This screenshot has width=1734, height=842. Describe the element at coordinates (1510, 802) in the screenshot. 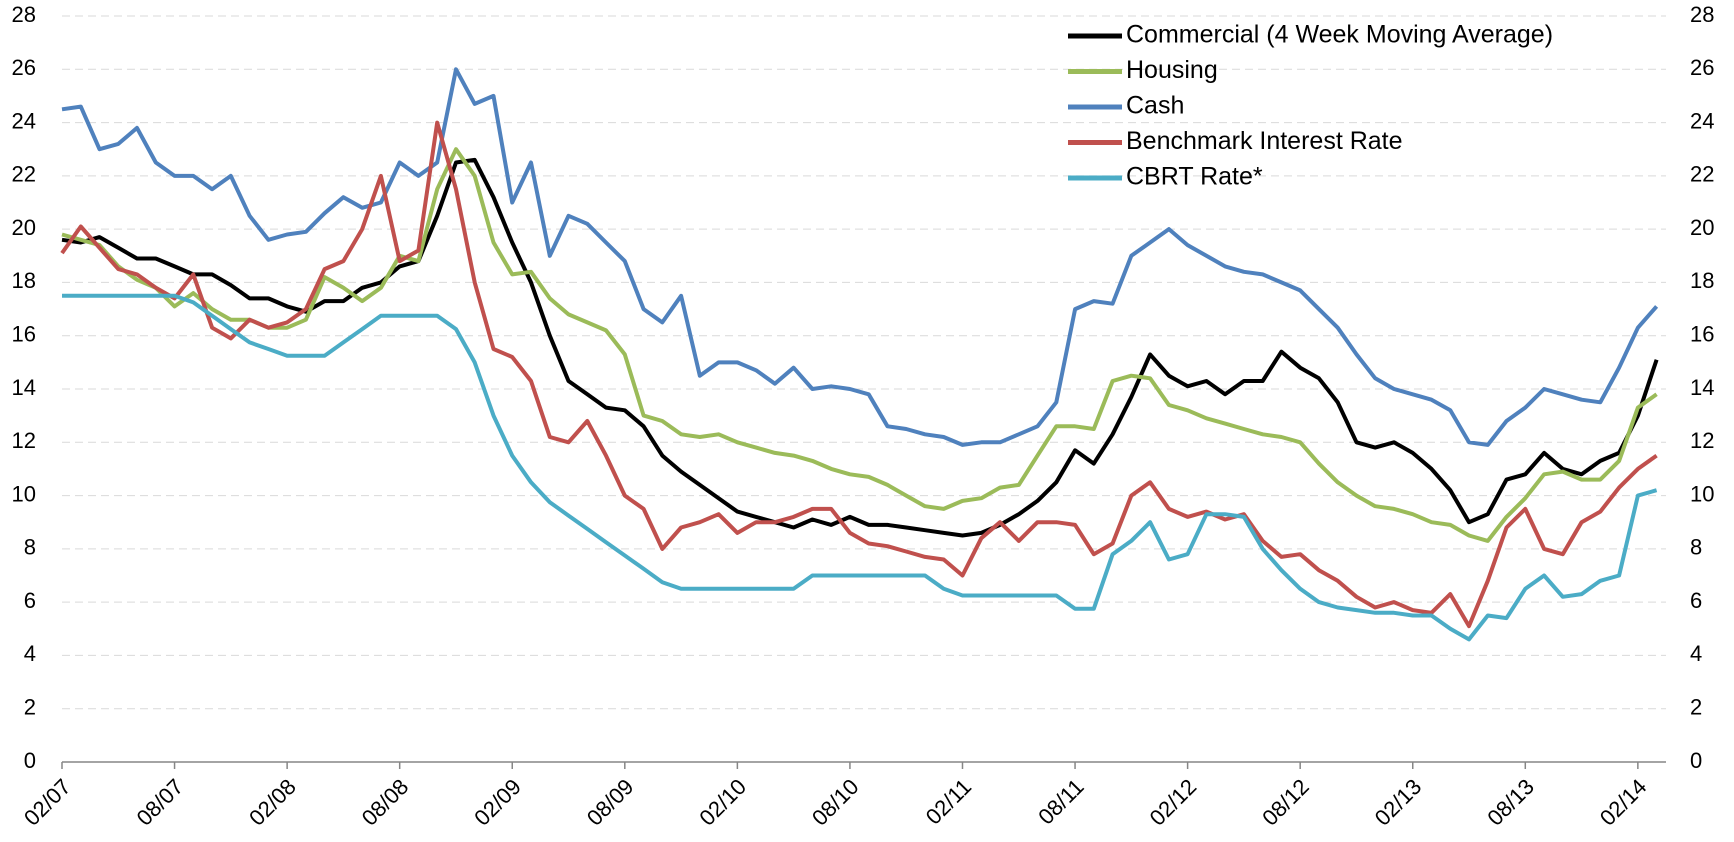

I see `x-tick-label: 08/13` at that location.